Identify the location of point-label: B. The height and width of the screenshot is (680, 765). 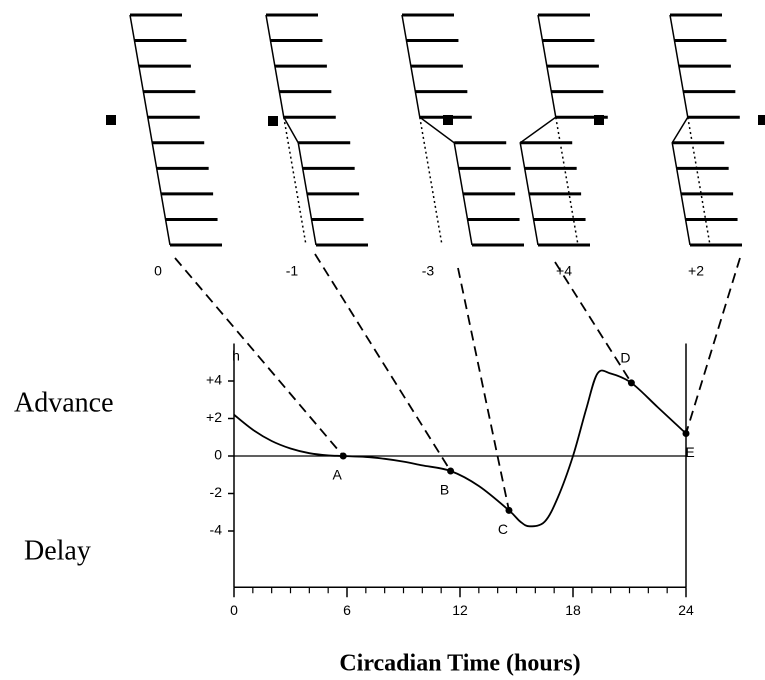
(444, 490).